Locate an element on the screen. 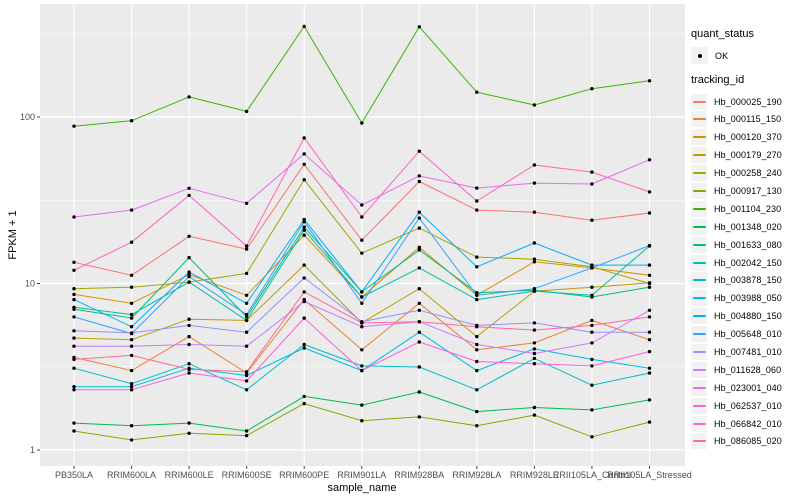  legend-item-Hb_023001_040: Hb_023001_040 is located at coordinates (745, 387).